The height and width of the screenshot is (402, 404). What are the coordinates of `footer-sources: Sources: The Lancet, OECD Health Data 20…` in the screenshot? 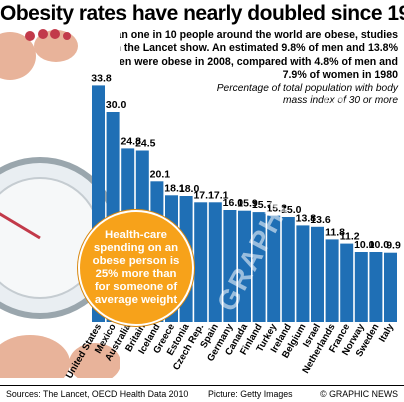 It's located at (97, 394).